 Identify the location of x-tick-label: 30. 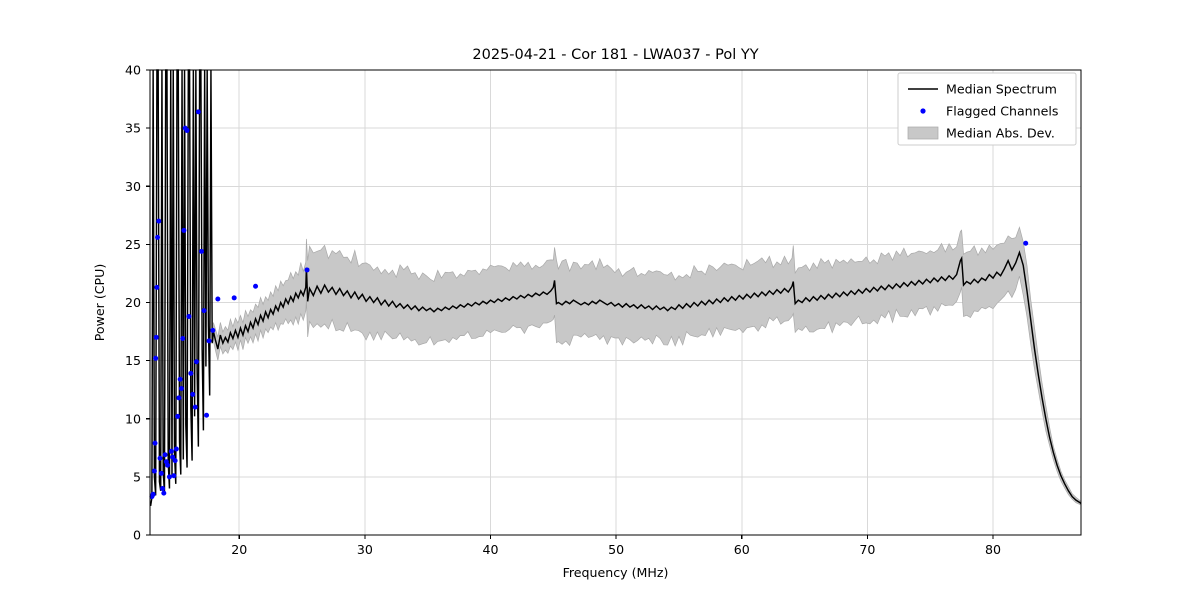
(365, 549).